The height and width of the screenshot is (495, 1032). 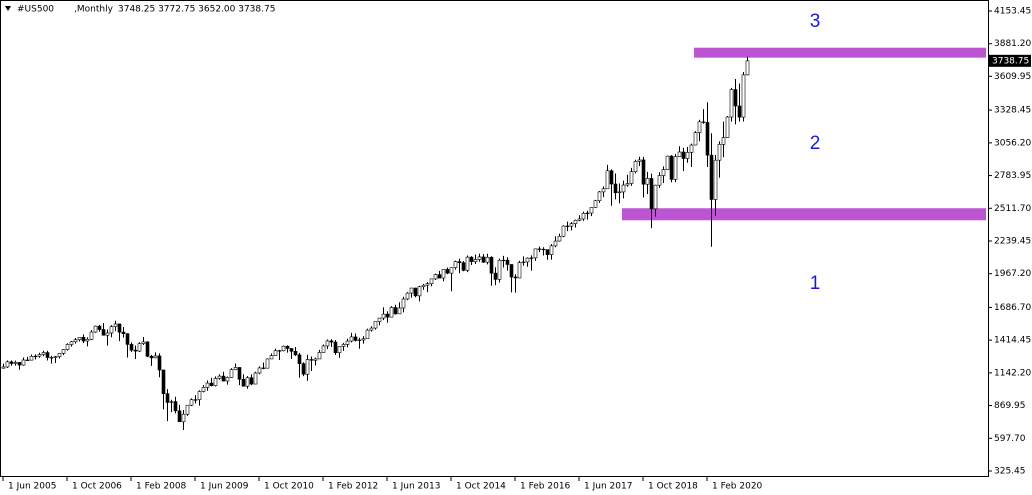 I want to click on y-tick-label: 2783.95, so click(x=1012, y=176).